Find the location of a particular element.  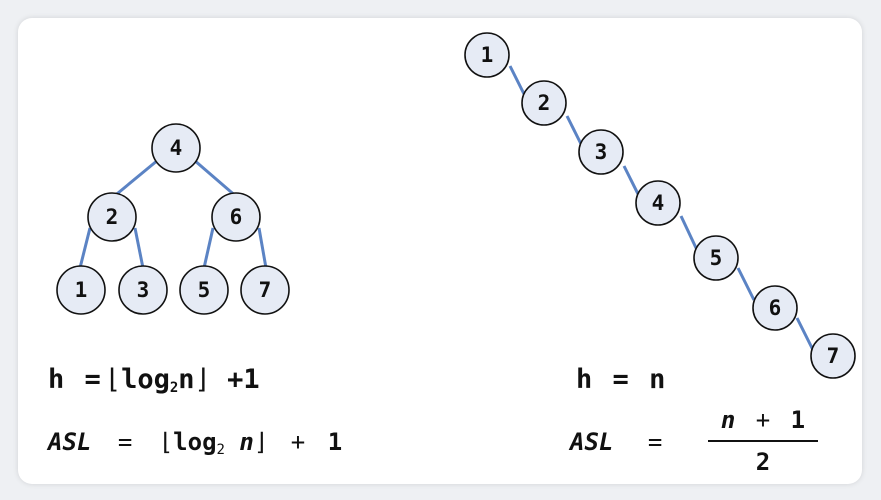

fraction-denominator: 2 is located at coordinates (763, 462).